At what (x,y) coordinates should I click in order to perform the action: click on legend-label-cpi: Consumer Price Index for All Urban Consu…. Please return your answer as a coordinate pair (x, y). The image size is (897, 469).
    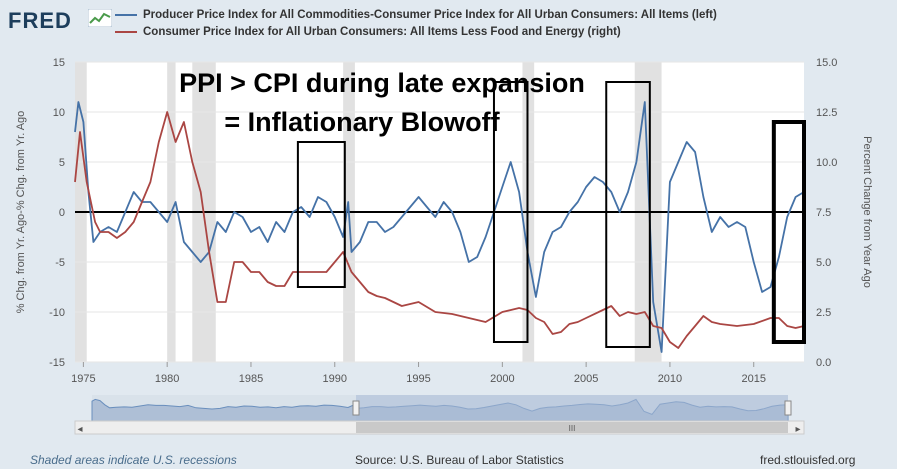
    Looking at the image, I should click on (382, 31).